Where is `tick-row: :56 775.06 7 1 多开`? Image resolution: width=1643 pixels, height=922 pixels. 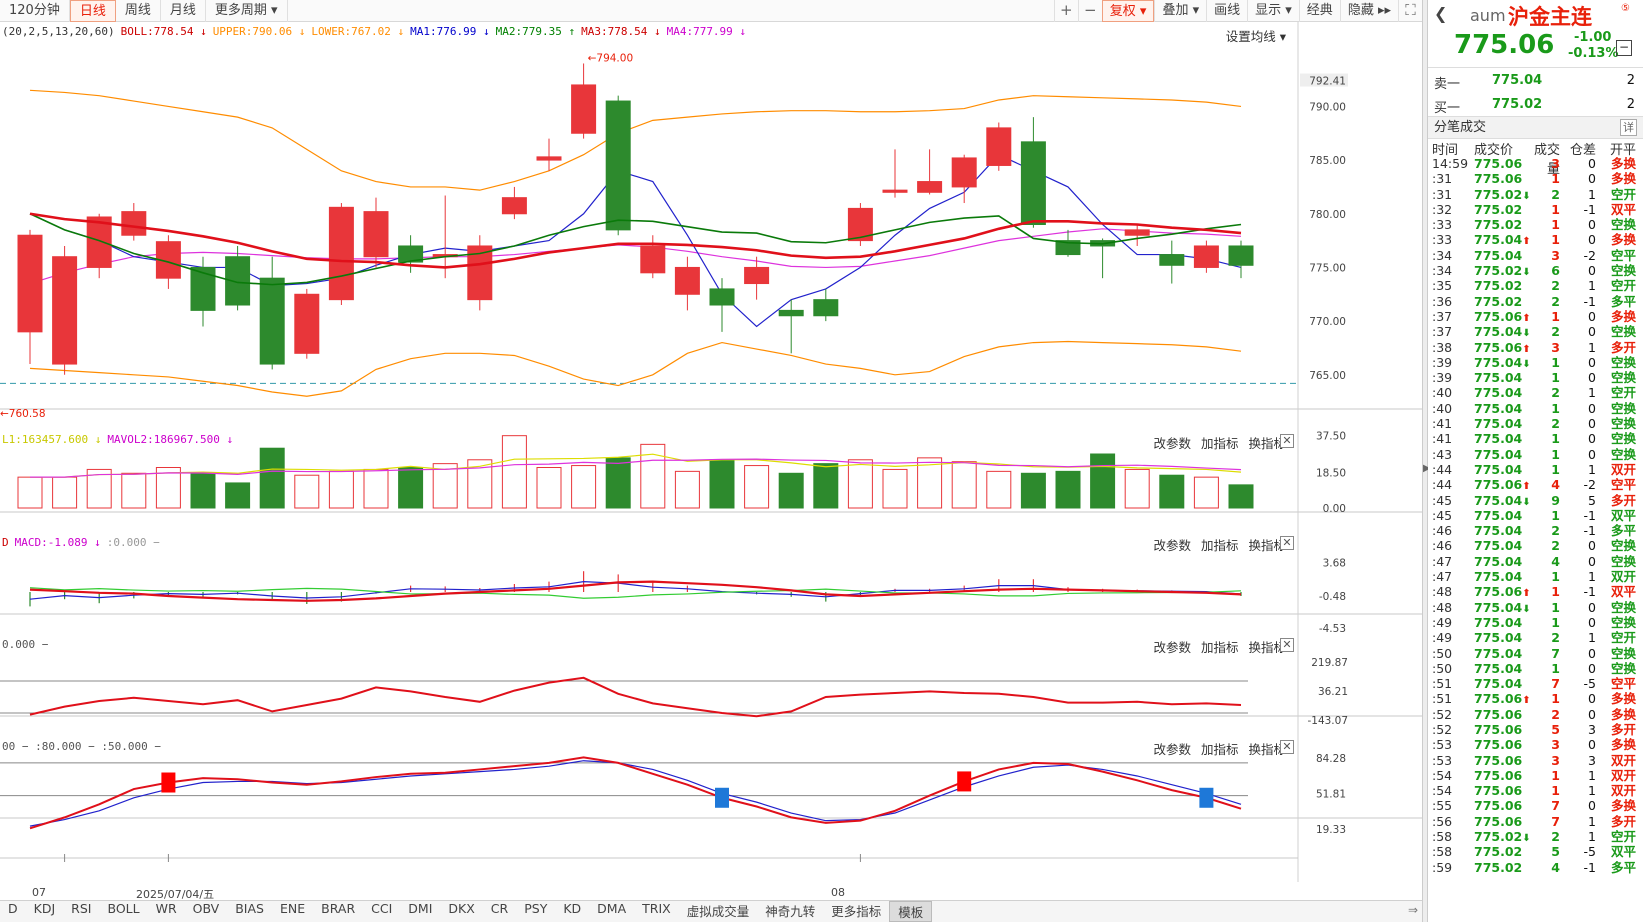
tick-row: :56 775.06 7 1 多开 is located at coordinates (1535, 821).